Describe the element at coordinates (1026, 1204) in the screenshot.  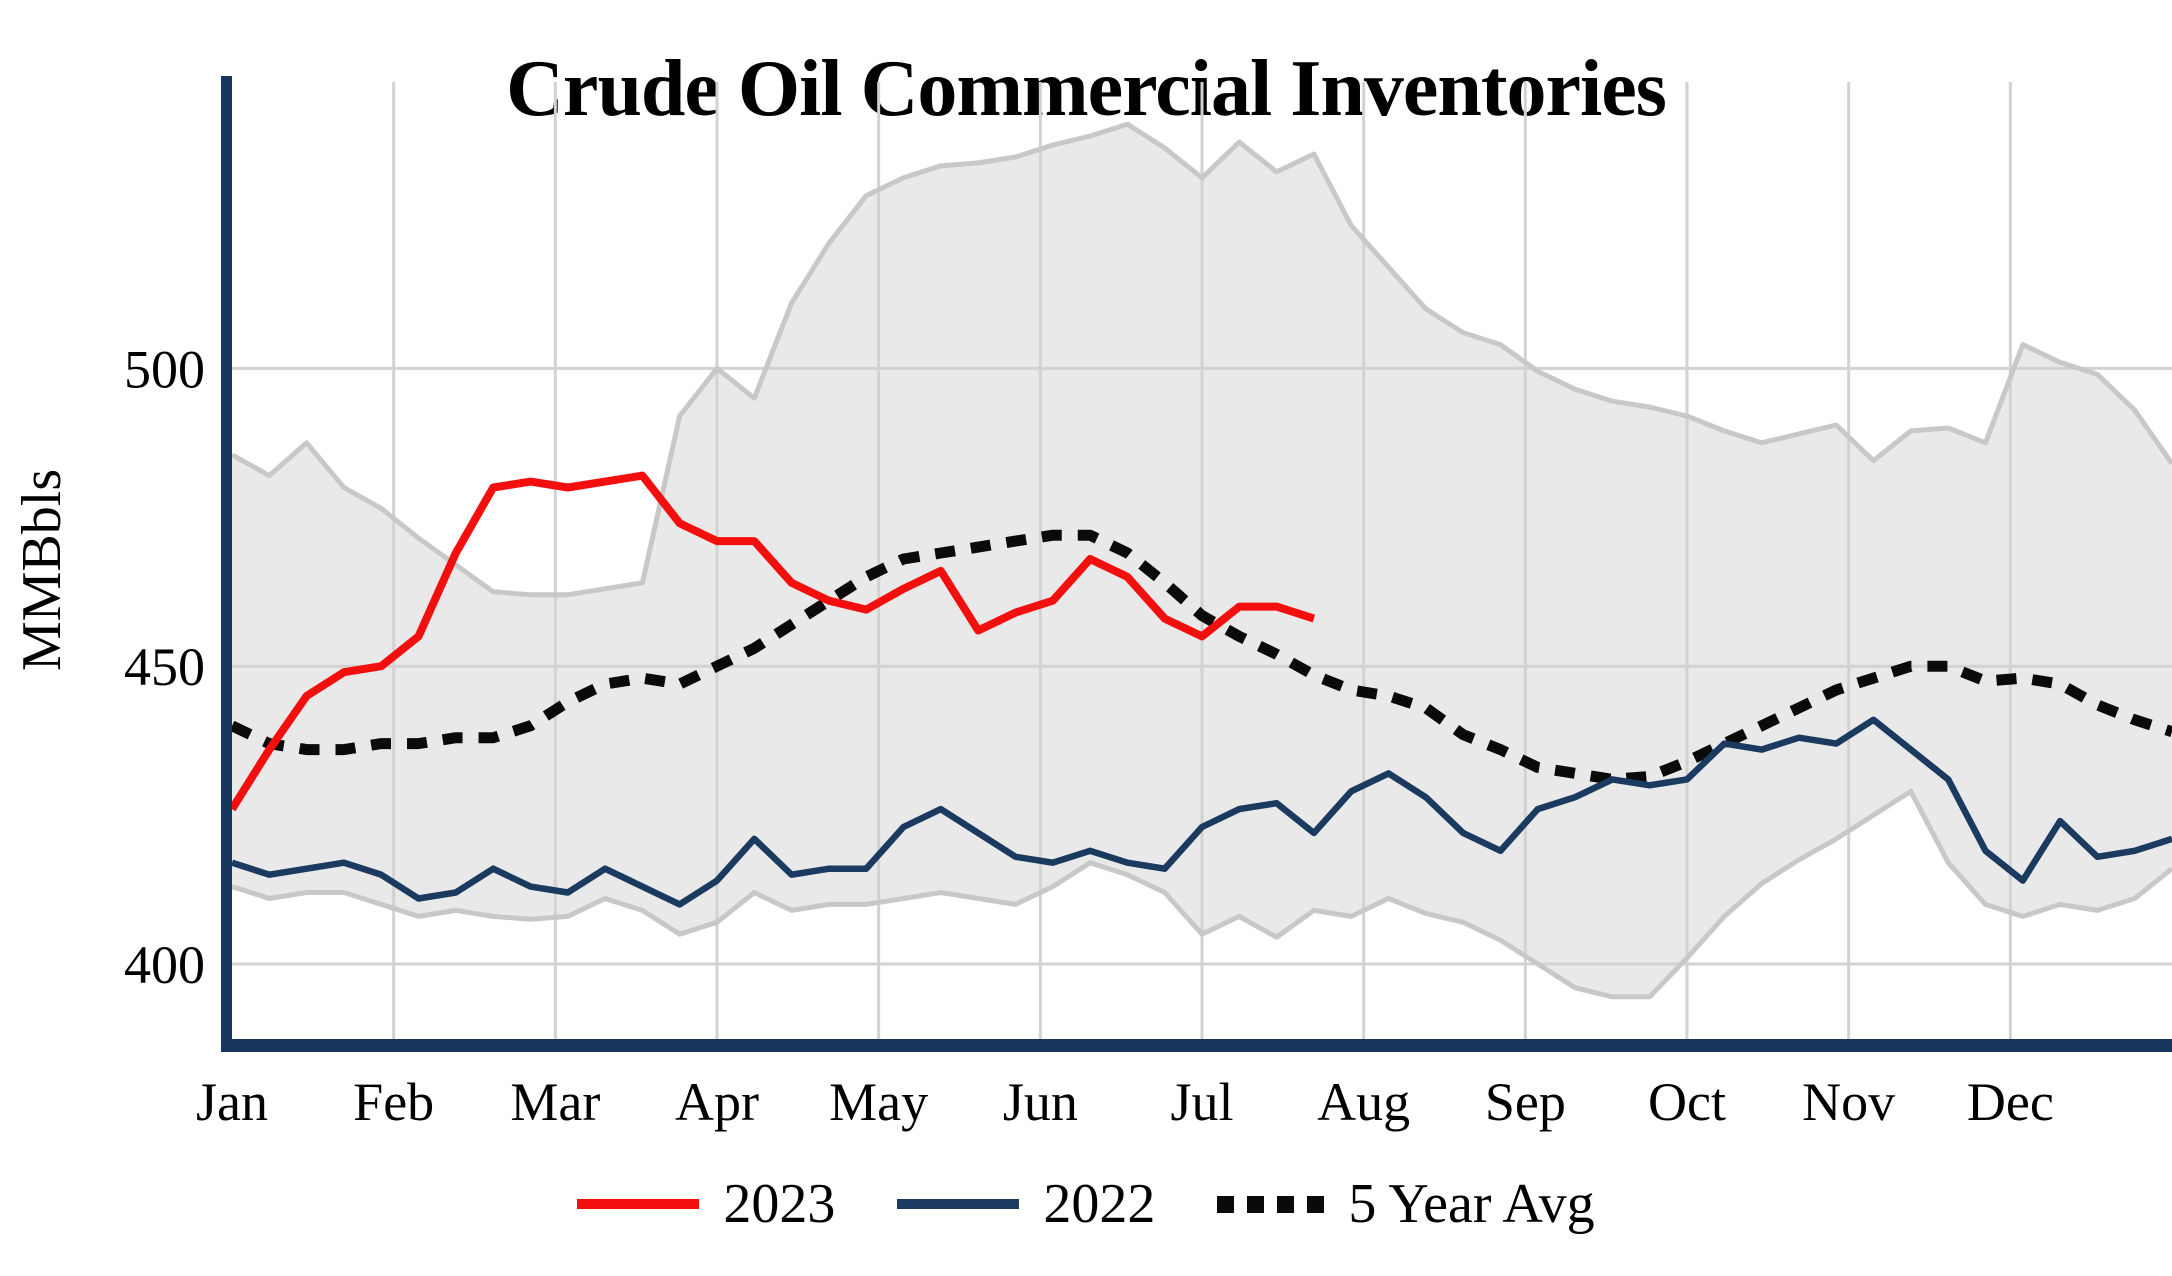
I see `legend-item-2022: 2022` at that location.